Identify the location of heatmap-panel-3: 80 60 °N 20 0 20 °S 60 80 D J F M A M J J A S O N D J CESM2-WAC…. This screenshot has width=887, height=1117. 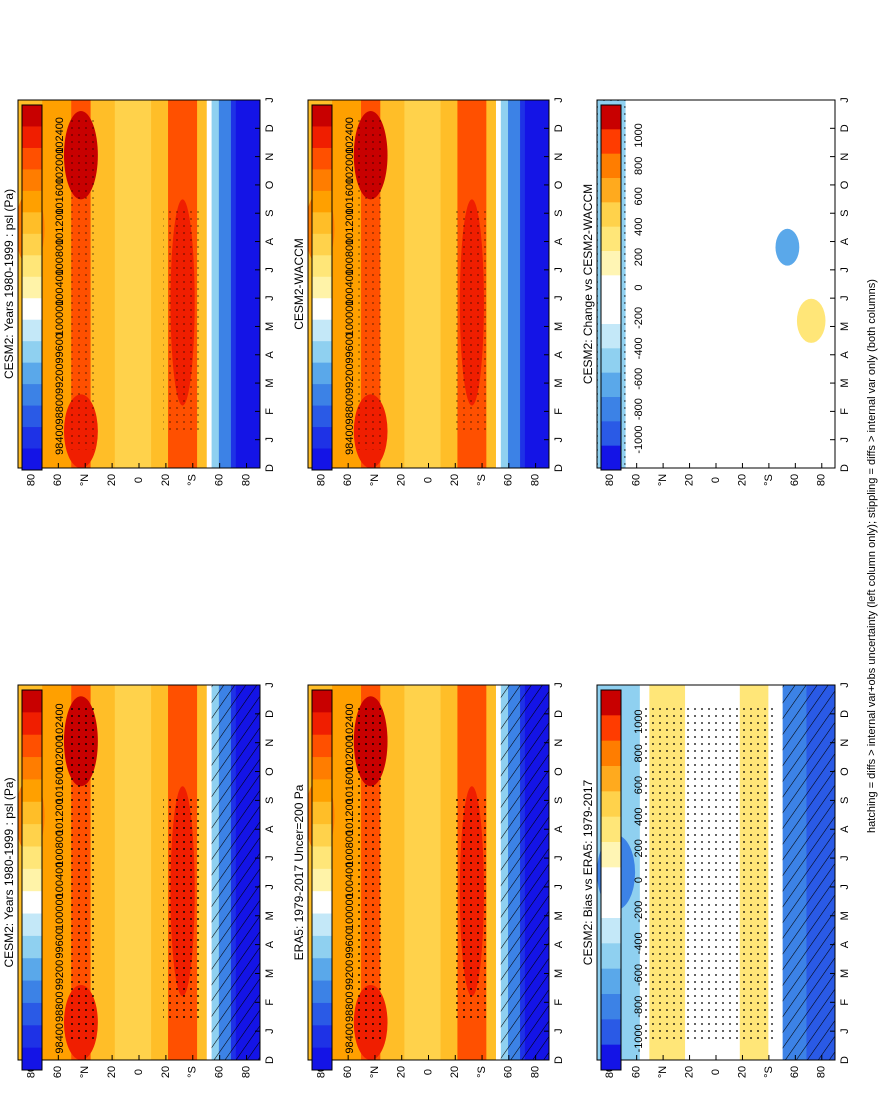
(428, 291).